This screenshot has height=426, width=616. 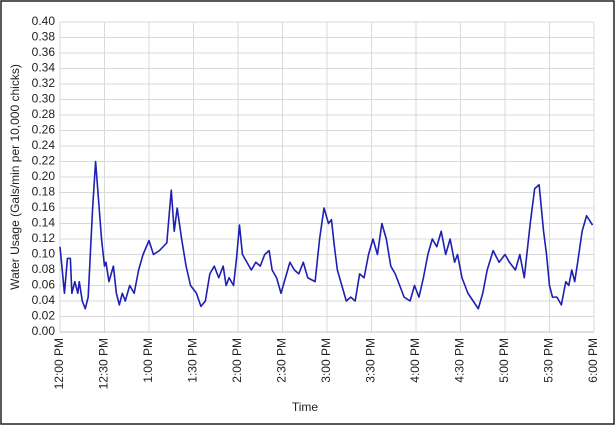 What do you see at coordinates (44, 285) in the screenshot?
I see `y-tick-label: 0.06` at bounding box center [44, 285].